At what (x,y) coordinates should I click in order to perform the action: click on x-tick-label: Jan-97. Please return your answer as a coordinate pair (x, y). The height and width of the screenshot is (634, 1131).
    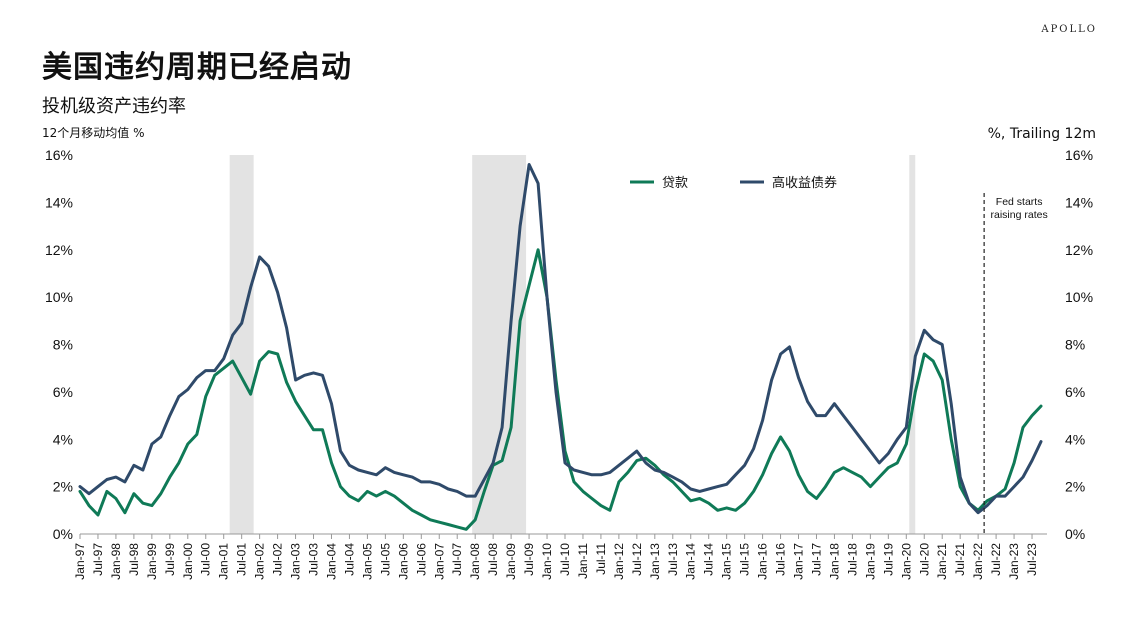
    Looking at the image, I should click on (80, 561).